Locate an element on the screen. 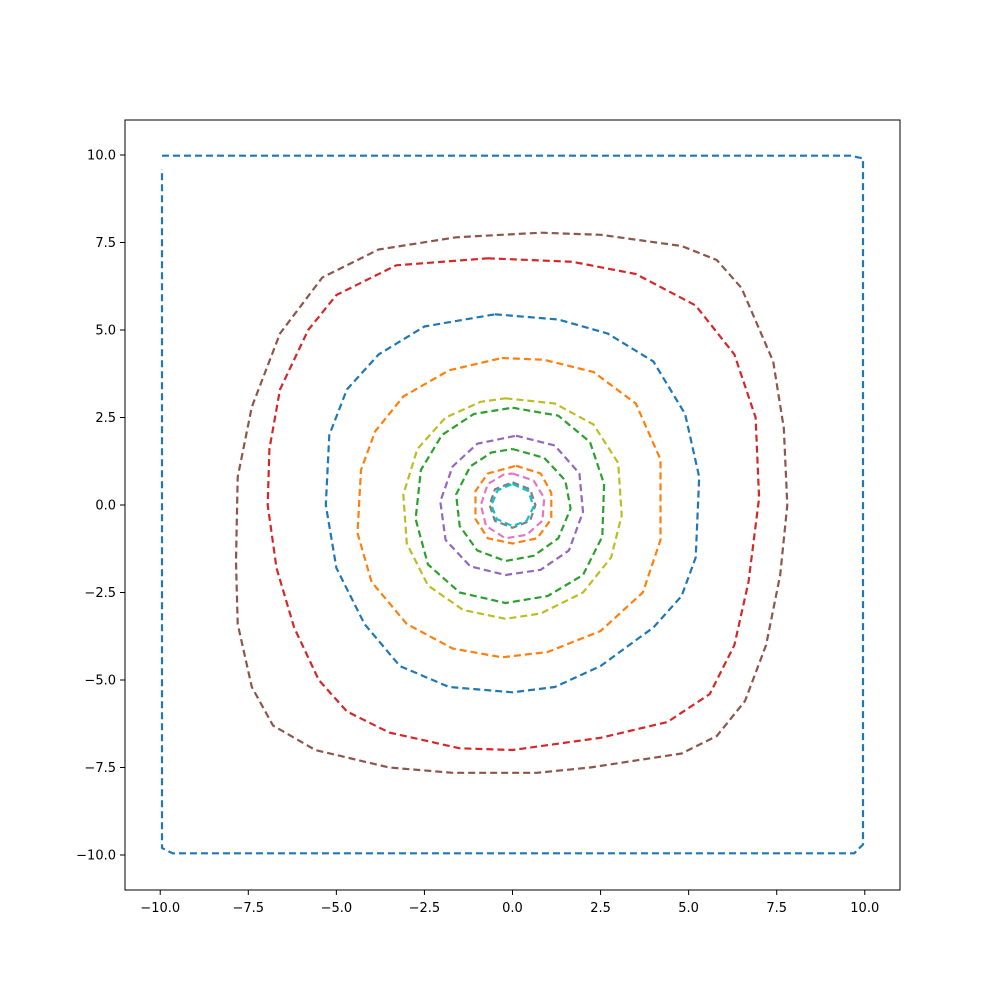 This screenshot has height=1000, width=1000. x-axis: −10.0 −7.5 −5.0 −2.5 0.0 2.5 5.0 7.5 10.0 is located at coordinates (509, 903).